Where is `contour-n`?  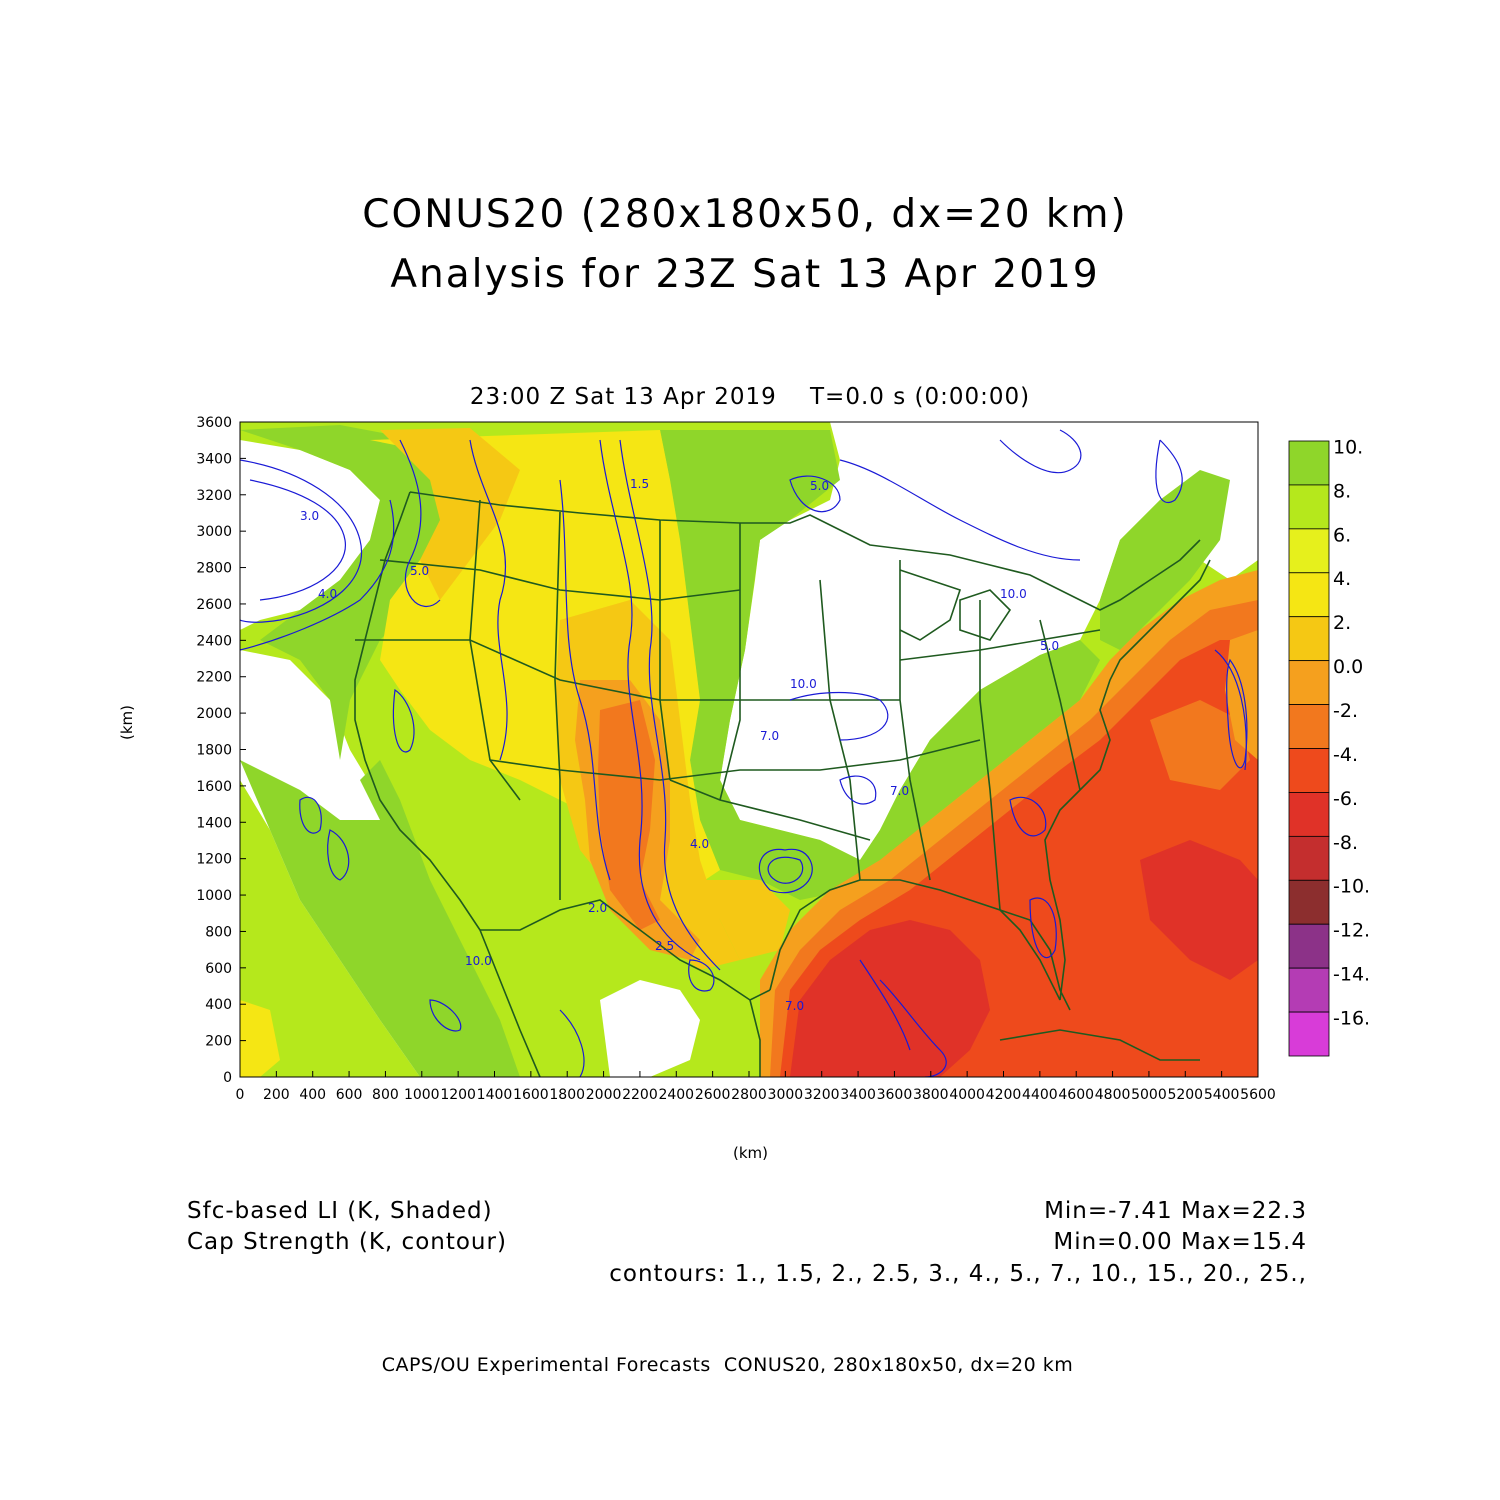 contour-n is located at coordinates (839, 716).